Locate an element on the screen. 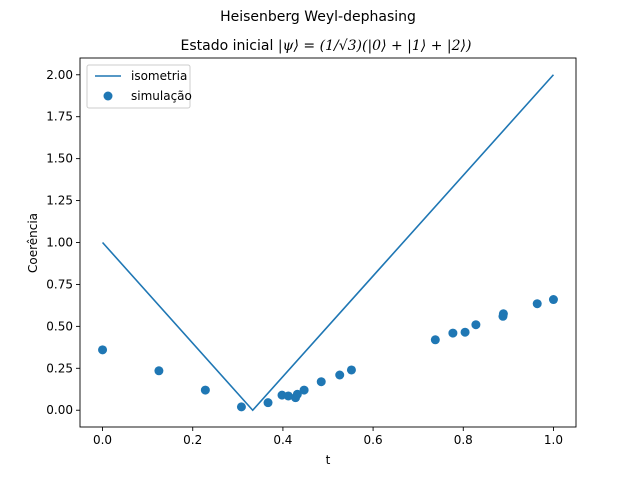 The width and height of the screenshot is (640, 480). x-tick-label: 0.0 is located at coordinates (102, 440).